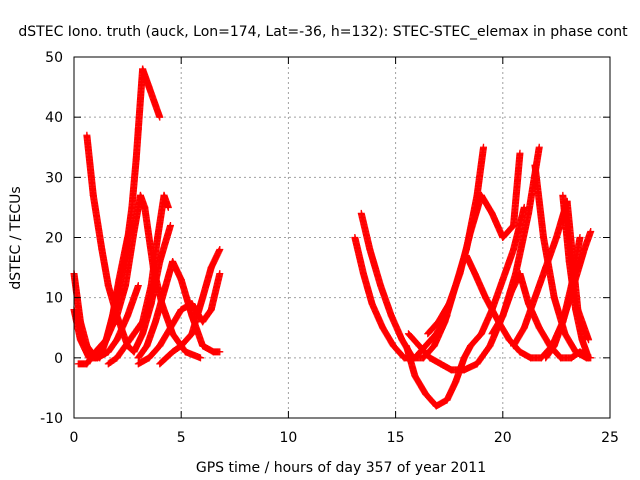  I want to click on y-tick-label: 10, so click(54, 299).